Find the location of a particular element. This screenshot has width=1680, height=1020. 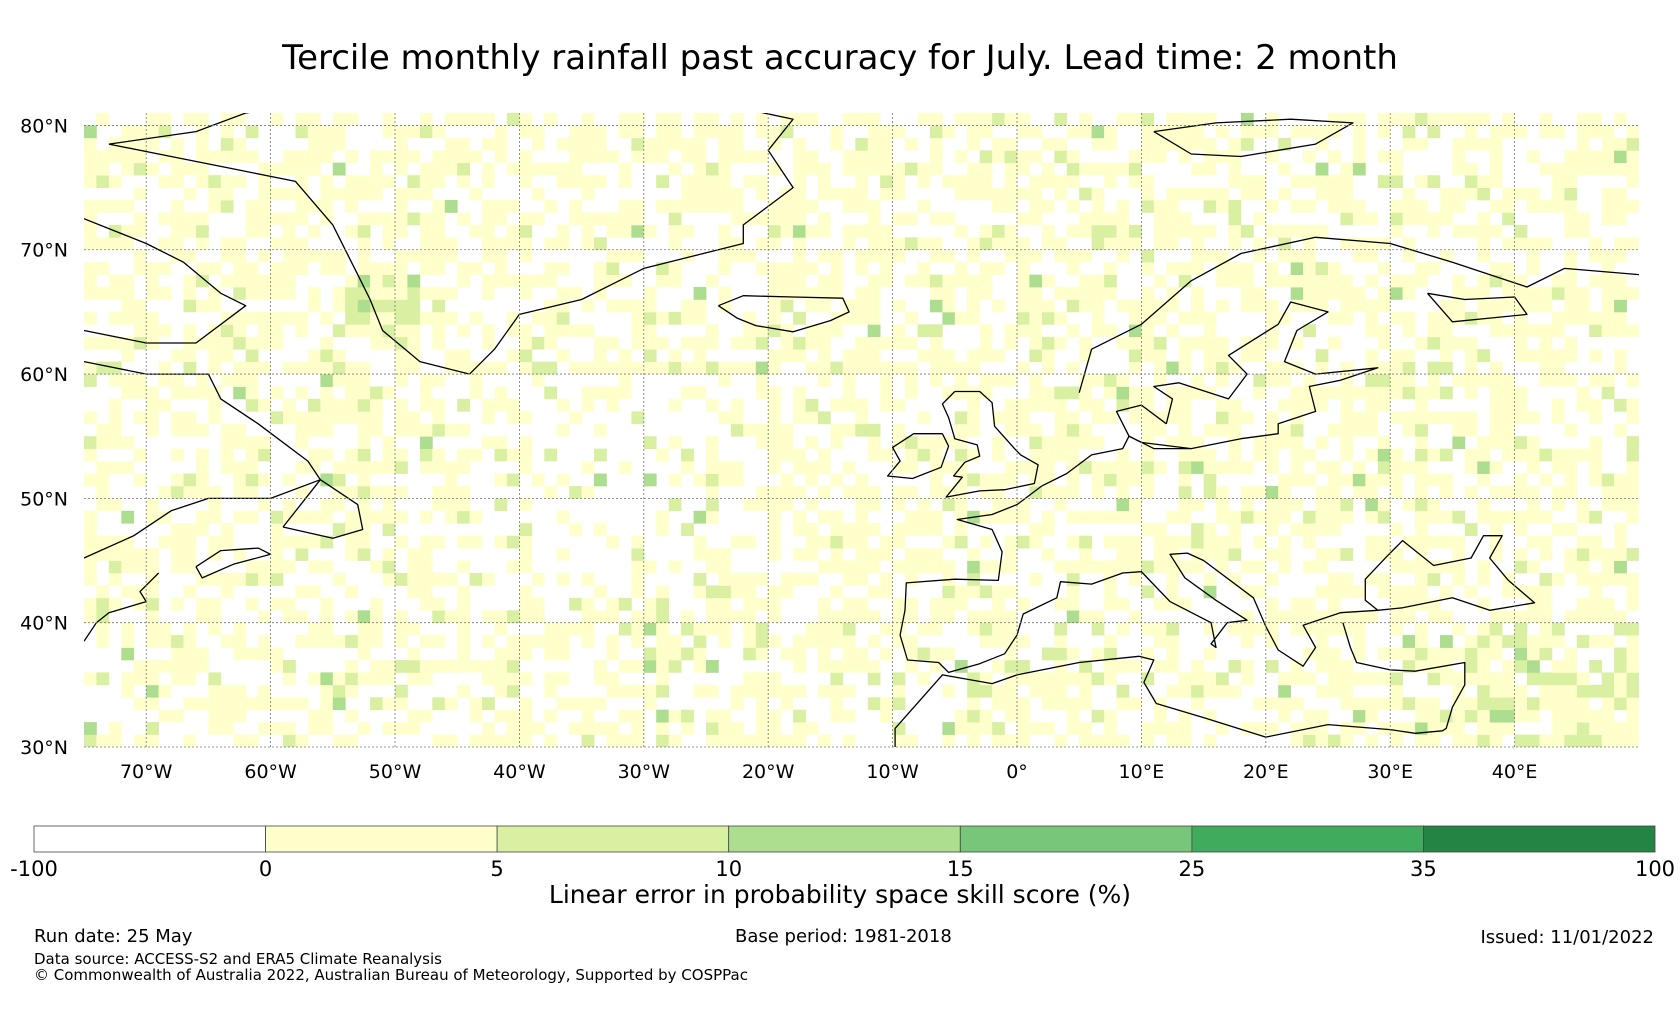

lat-tick-label: 60°N is located at coordinates (44, 375).